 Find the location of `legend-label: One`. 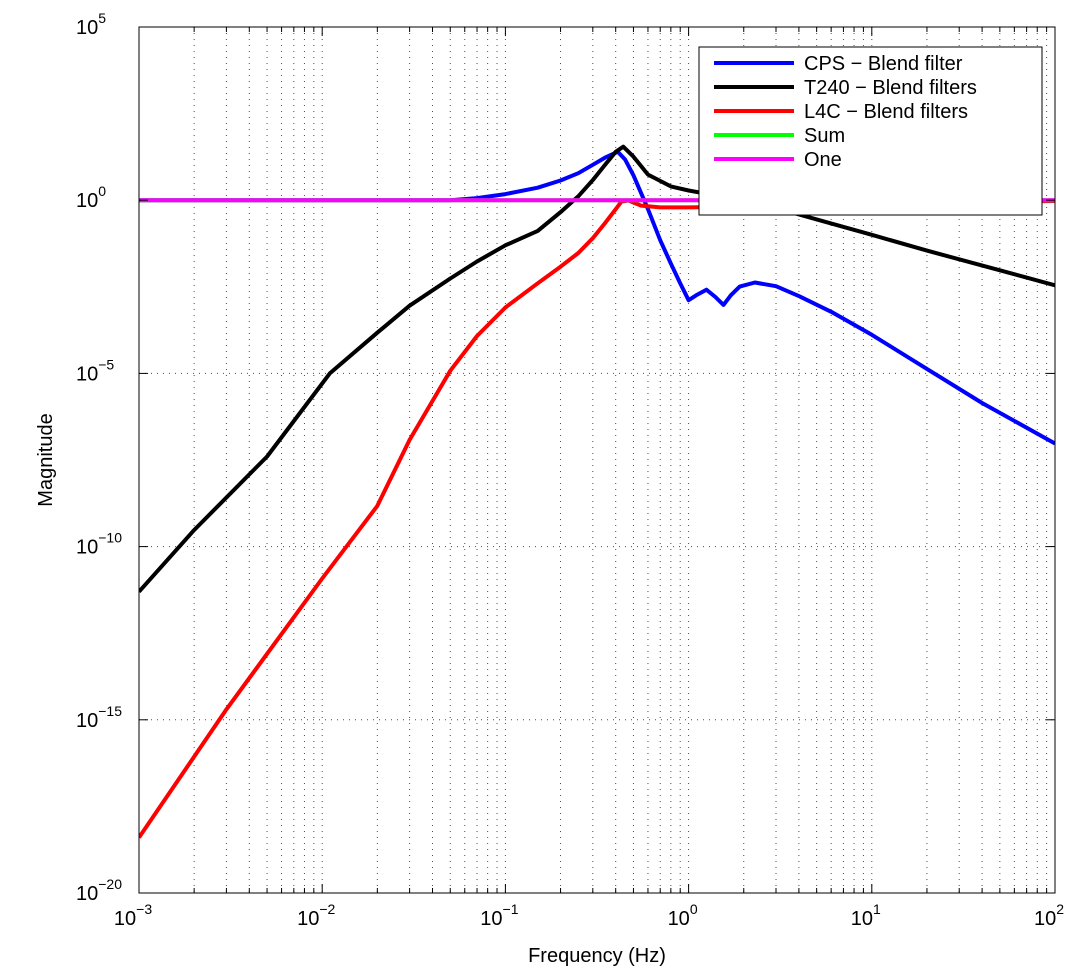

legend-label: One is located at coordinates (823, 160).